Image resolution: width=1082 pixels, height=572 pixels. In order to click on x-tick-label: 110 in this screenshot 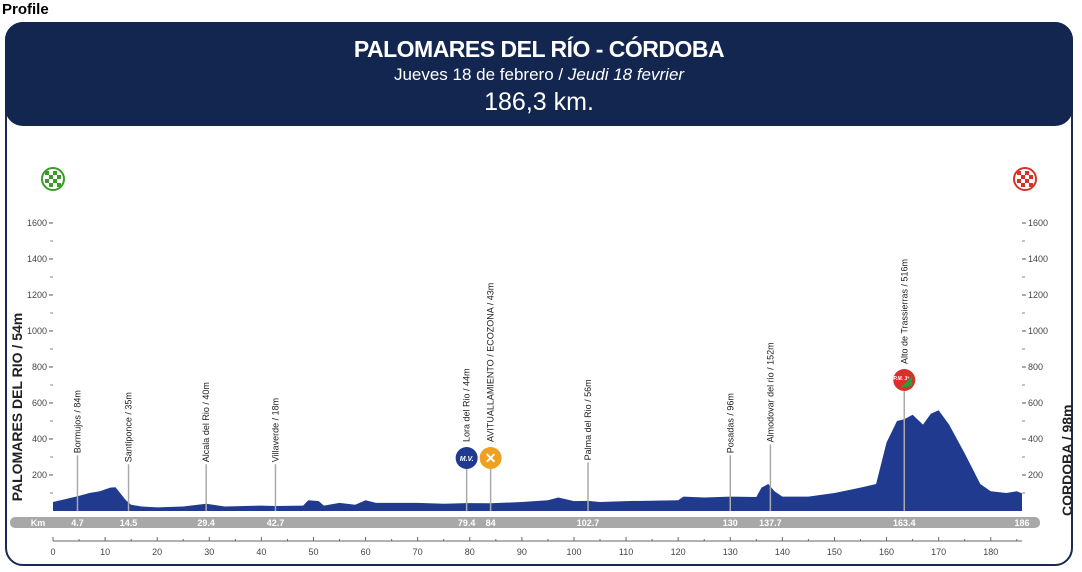, I will do `click(626, 552)`.